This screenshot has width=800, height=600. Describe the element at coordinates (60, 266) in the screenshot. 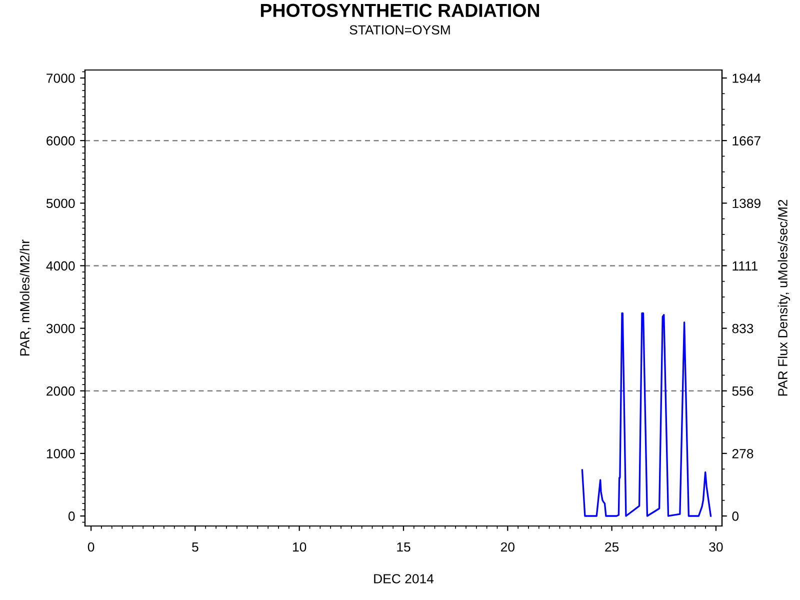

I see `y-tick-label: 4000` at that location.